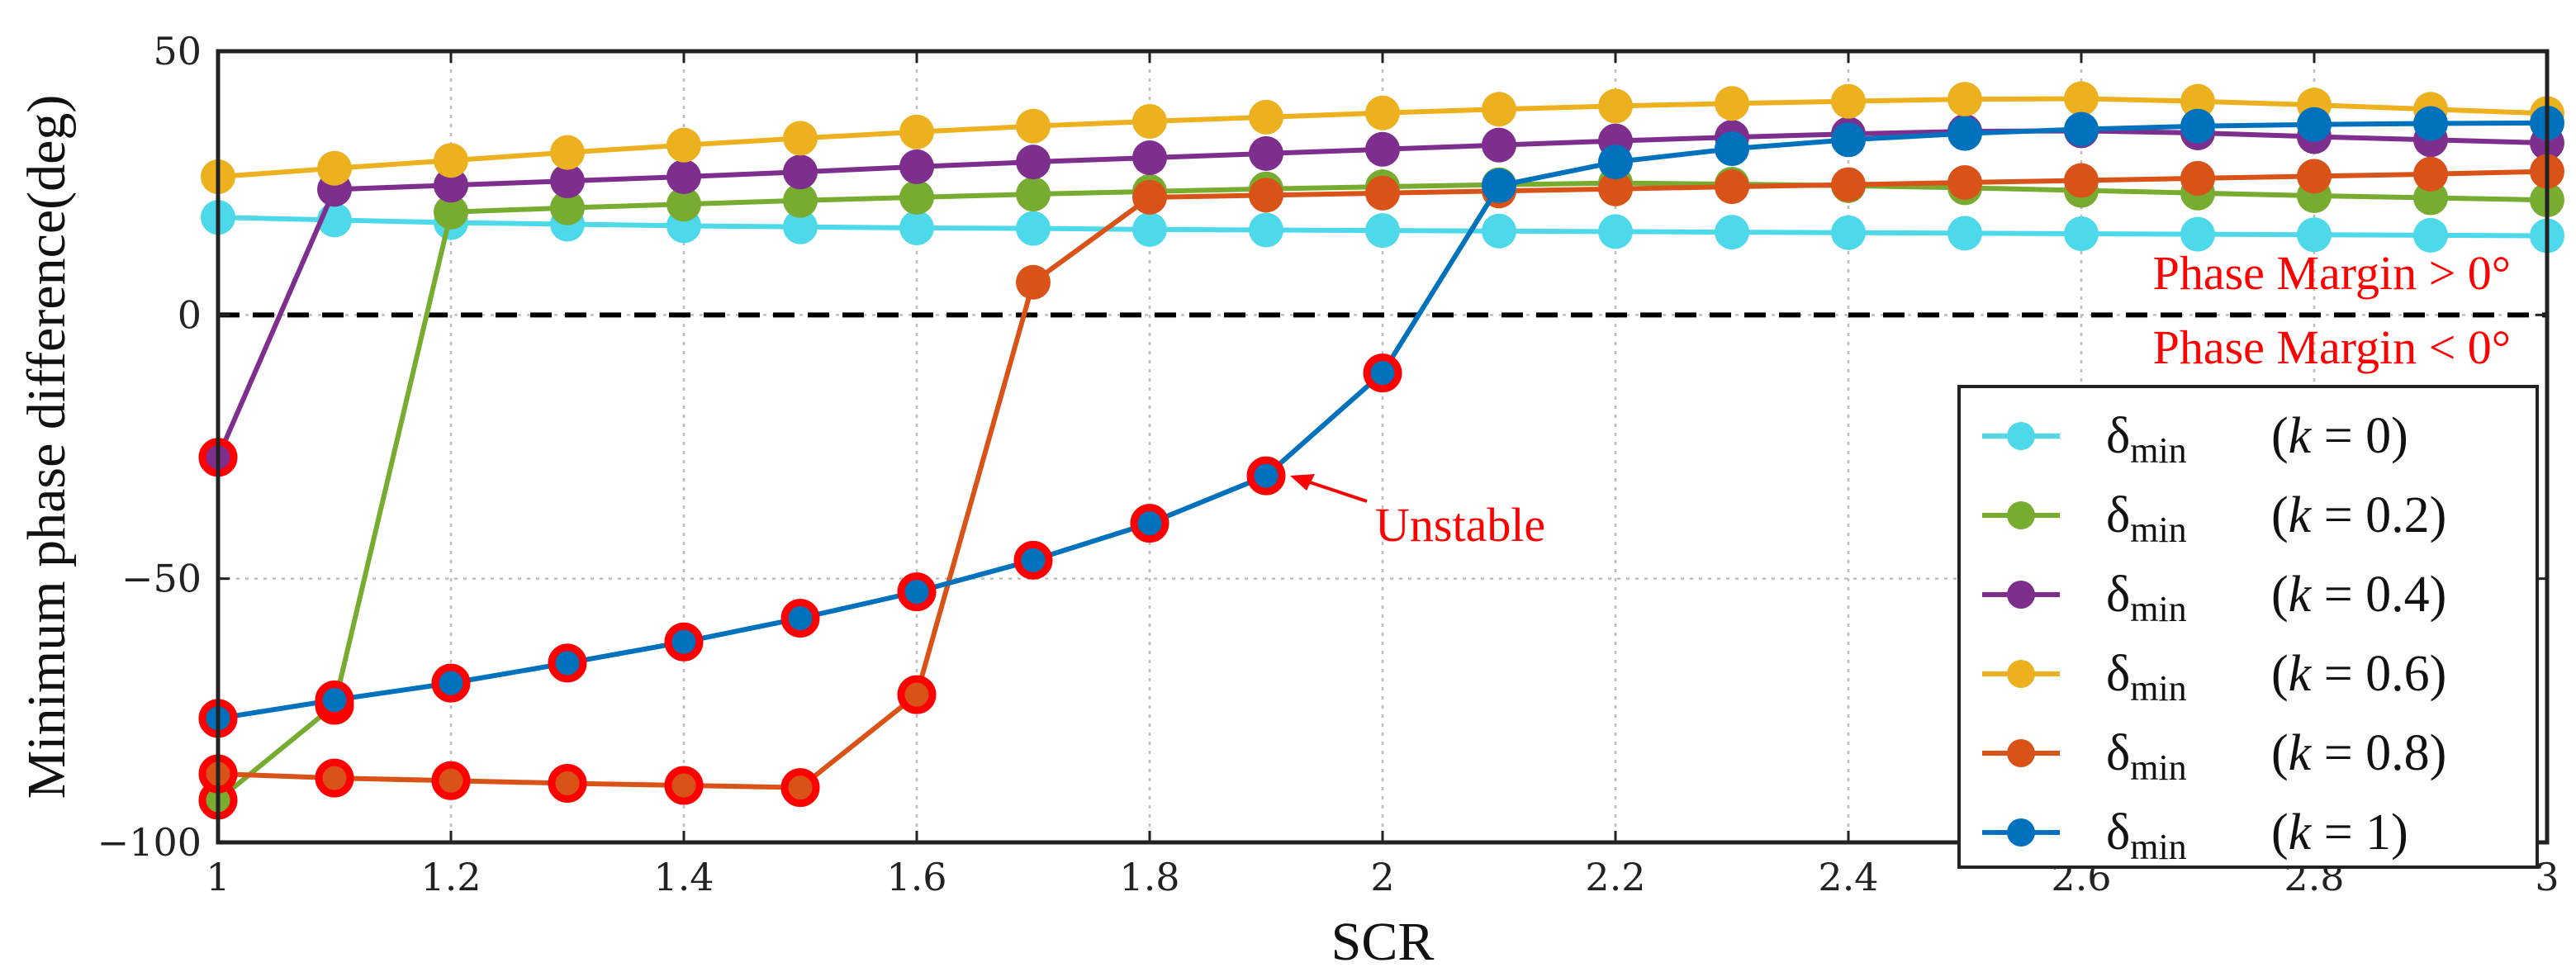 The height and width of the screenshot is (977, 2576). I want to click on legend-label: δmin (k = 1), so click(2257, 835).